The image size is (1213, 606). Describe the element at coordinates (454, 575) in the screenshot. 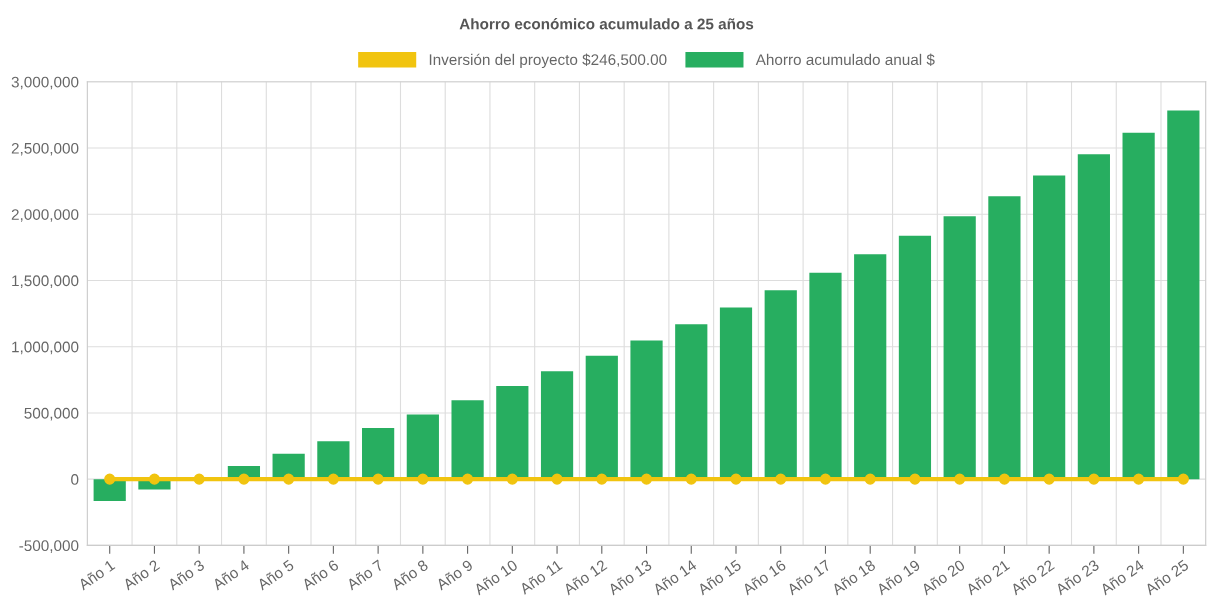

I see `x-tick-label: Año 9` at that location.